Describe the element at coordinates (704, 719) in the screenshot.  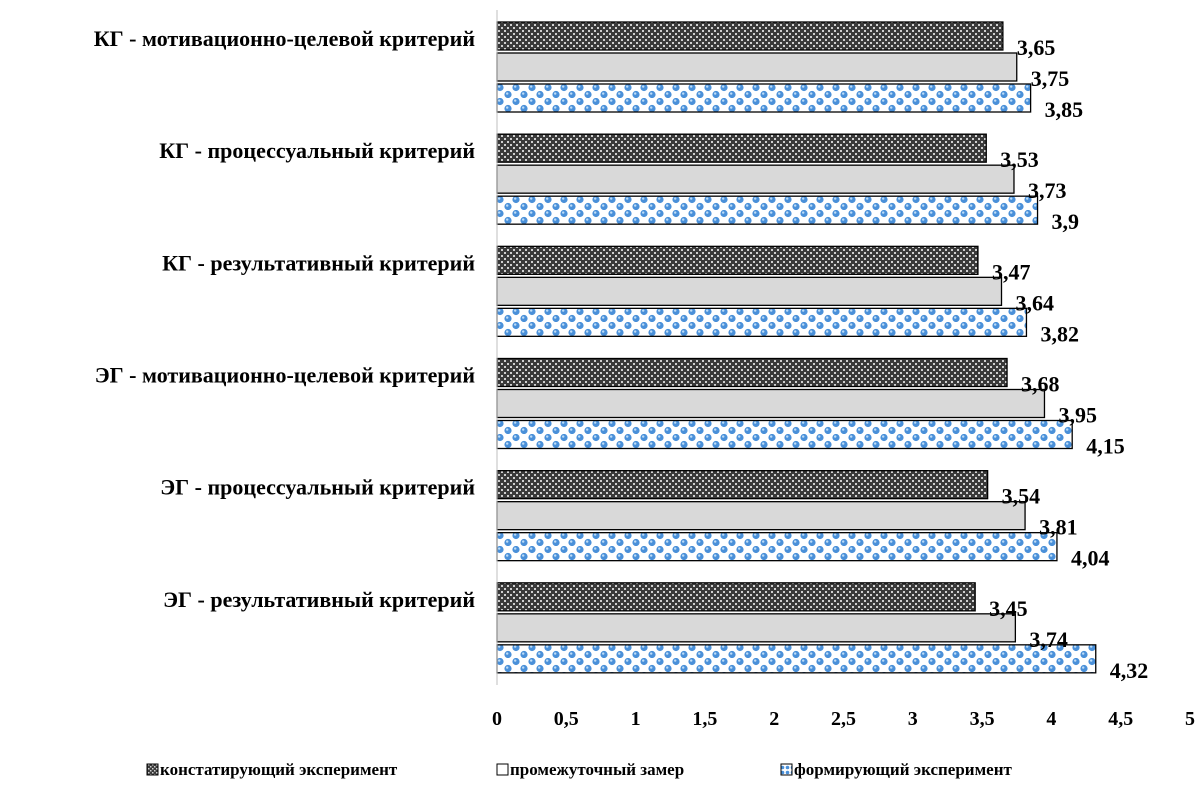
I see `x-tick-label: 1,5` at that location.